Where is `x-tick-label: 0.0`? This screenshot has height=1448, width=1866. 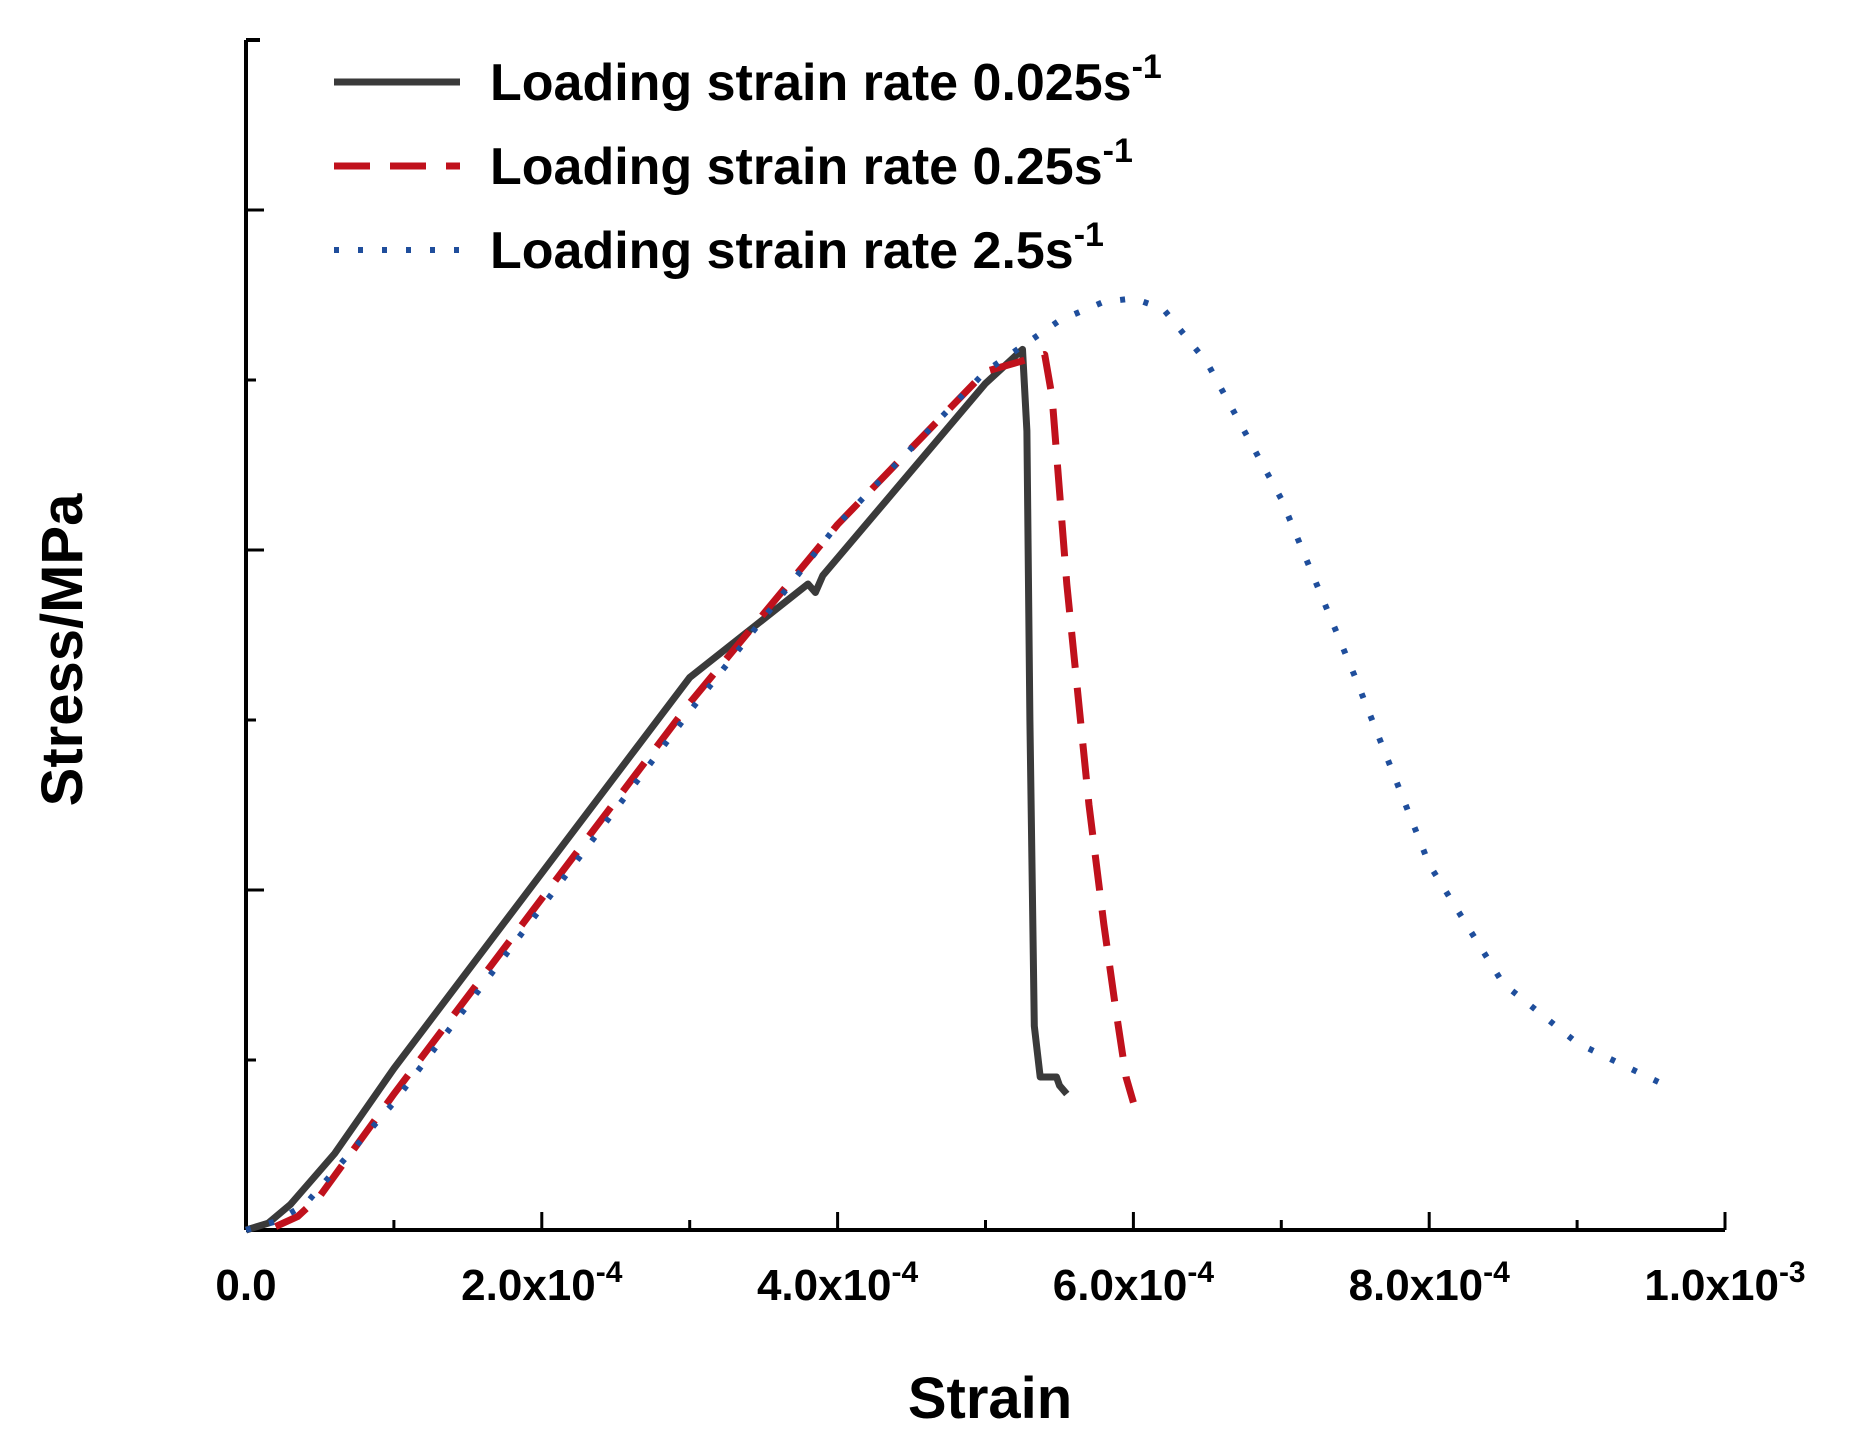
x-tick-label: 0.0 is located at coordinates (245, 1285).